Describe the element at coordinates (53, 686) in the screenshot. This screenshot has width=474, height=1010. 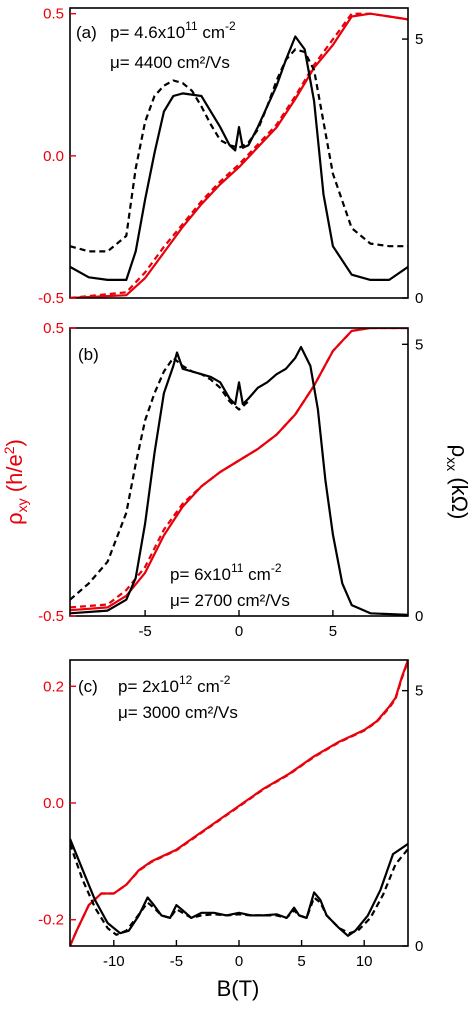
I see `left-tick-label: 0.2` at that location.